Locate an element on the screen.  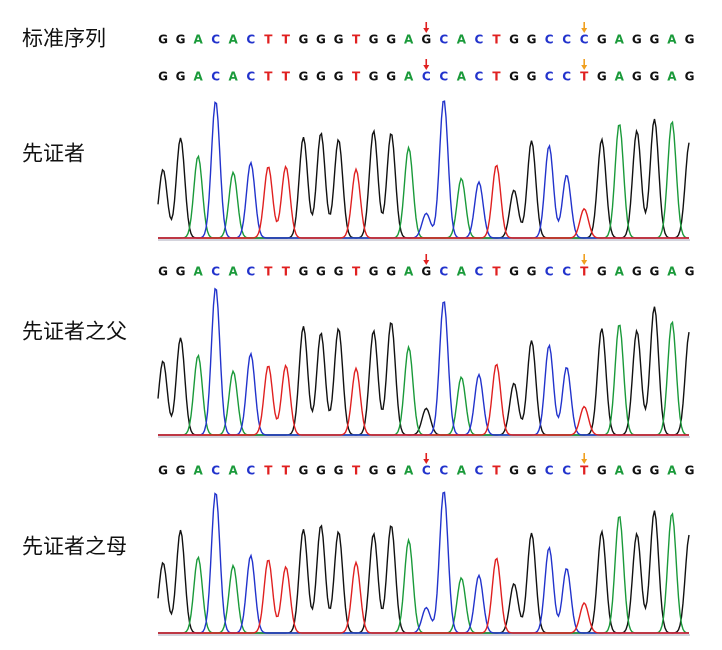
panel-label: 先证者 is located at coordinates (53, 154).